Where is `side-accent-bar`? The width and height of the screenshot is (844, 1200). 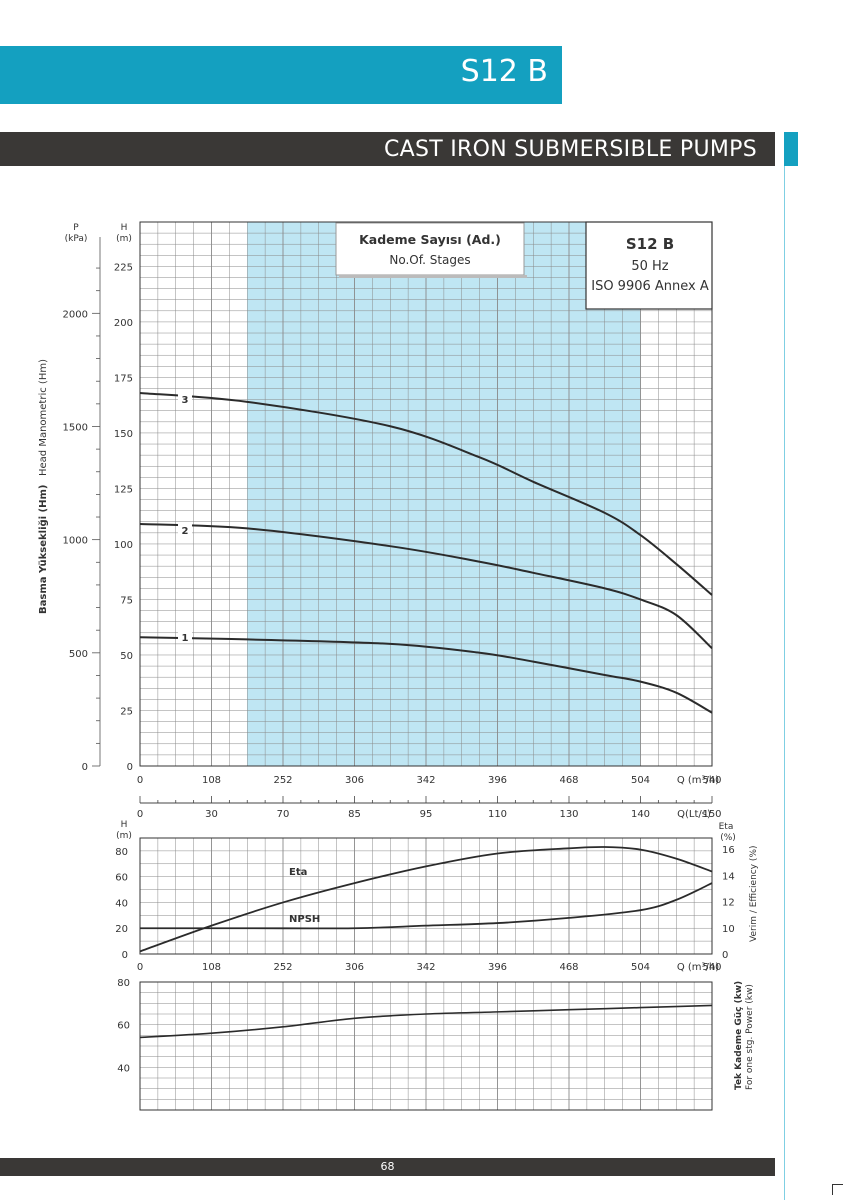
side-accent-bar is located at coordinates (791, 149).